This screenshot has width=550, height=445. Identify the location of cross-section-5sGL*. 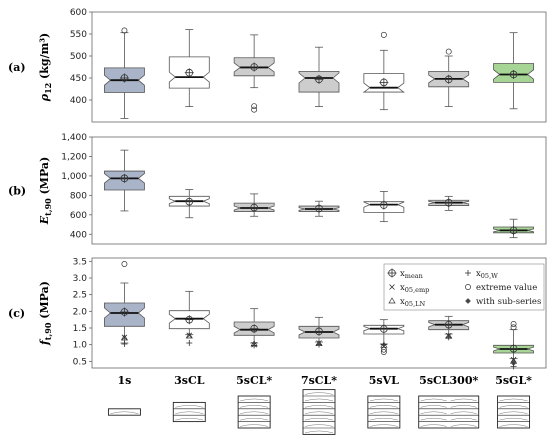
(514, 412).